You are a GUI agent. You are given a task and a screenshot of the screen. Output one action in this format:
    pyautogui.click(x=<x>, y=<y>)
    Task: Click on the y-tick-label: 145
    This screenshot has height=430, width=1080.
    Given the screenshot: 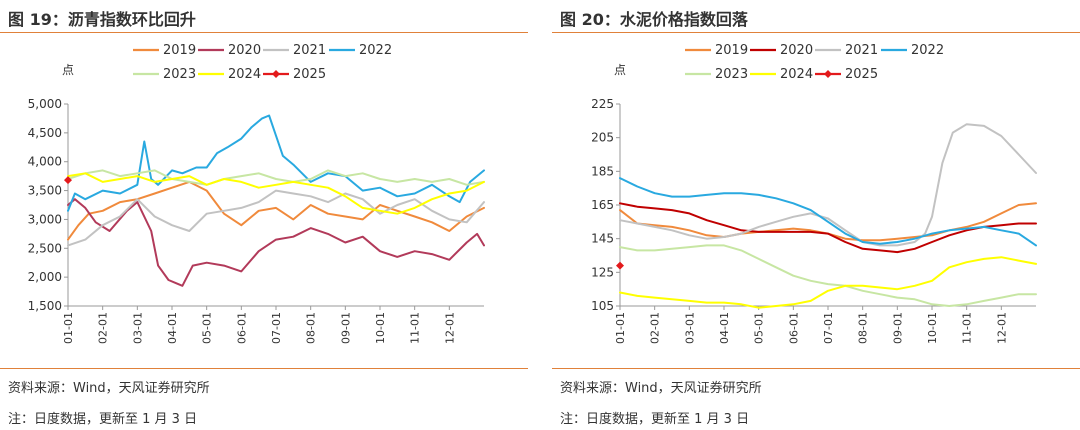 What is the action you would take?
    pyautogui.click(x=602, y=239)
    